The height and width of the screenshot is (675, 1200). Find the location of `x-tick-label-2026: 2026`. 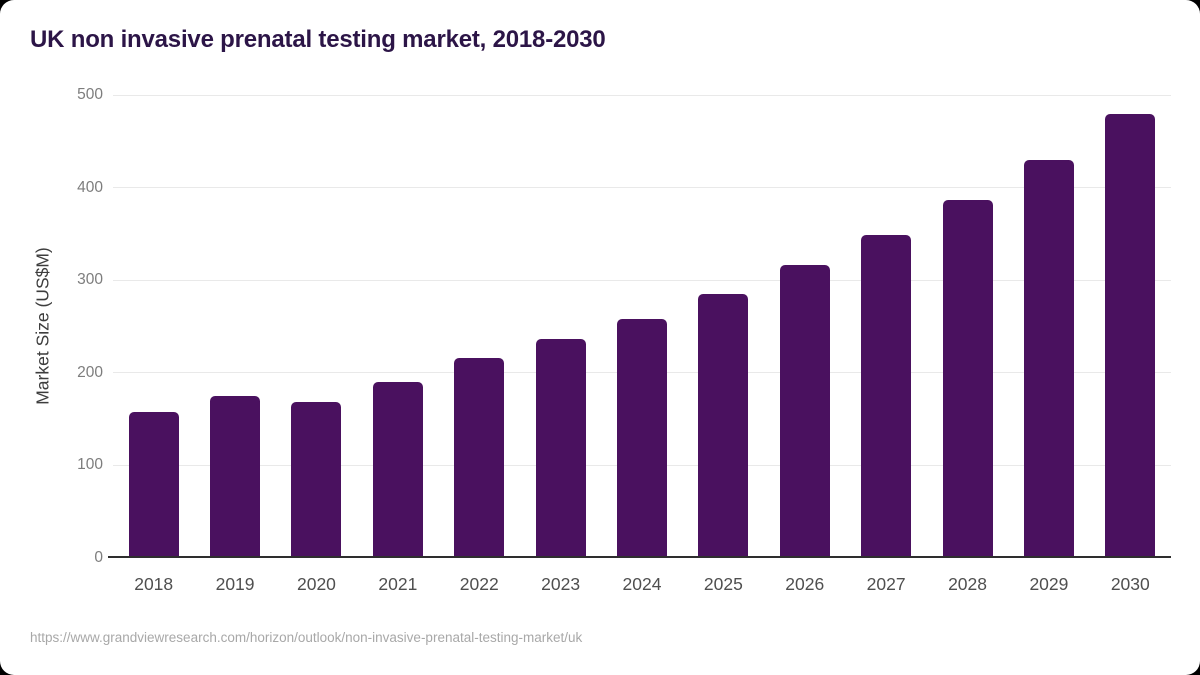

x-tick-label-2026: 2026 is located at coordinates (805, 584).